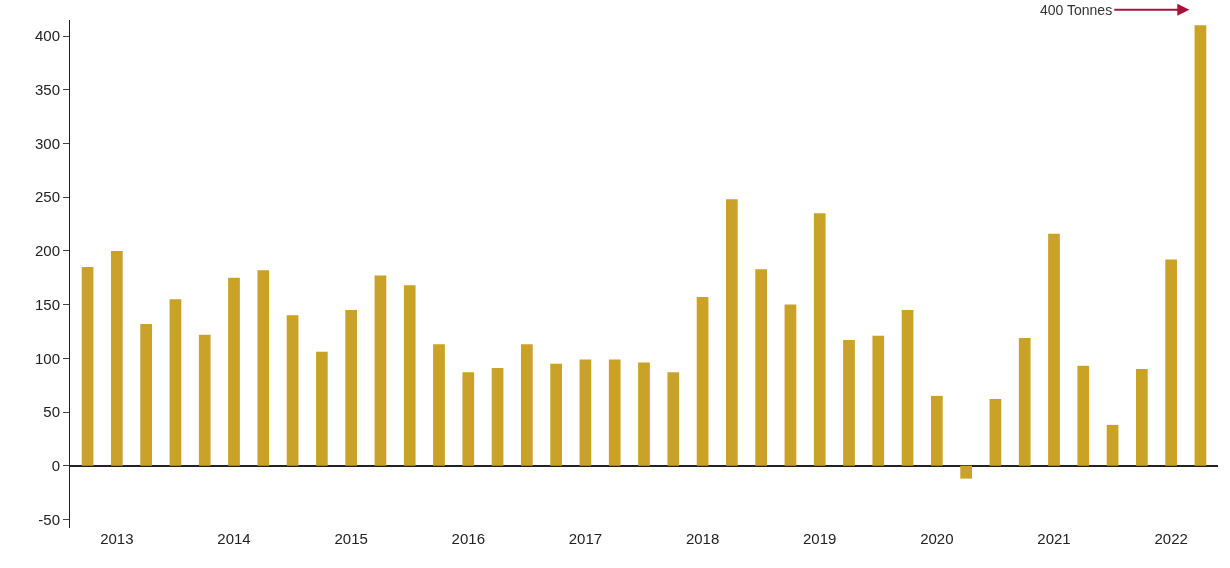 The height and width of the screenshot is (568, 1230). What do you see at coordinates (1054, 538) in the screenshot?
I see `x-tick-label: 2021` at bounding box center [1054, 538].